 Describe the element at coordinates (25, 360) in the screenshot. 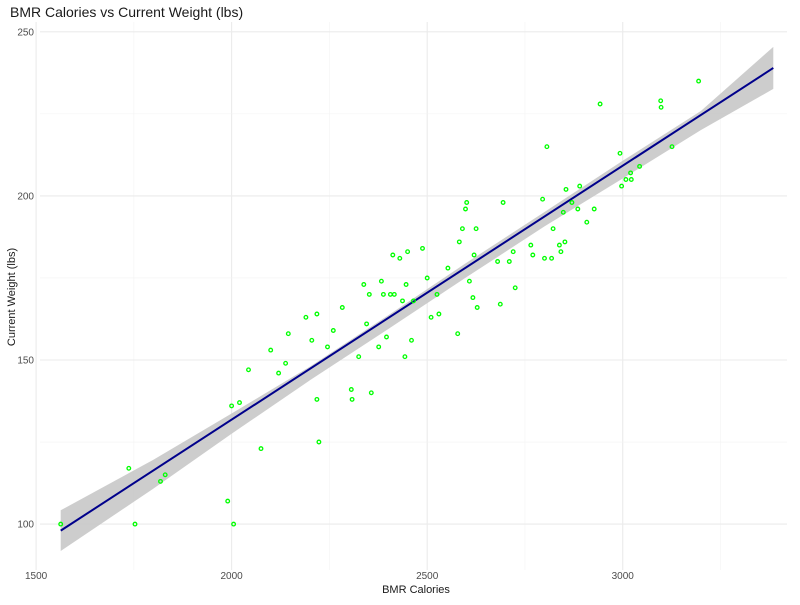

I see `y-tick-label: 150` at that location.